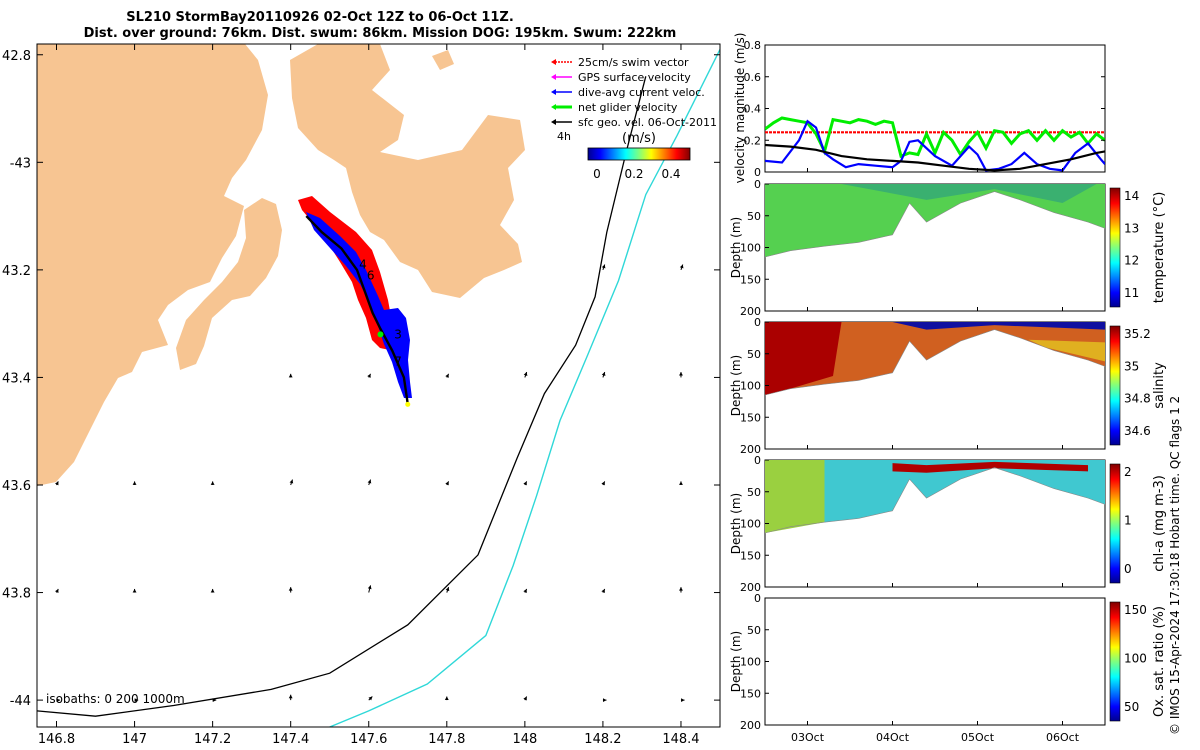 The image size is (1200, 750). I want to click on glider-swath, so click(355, 297).